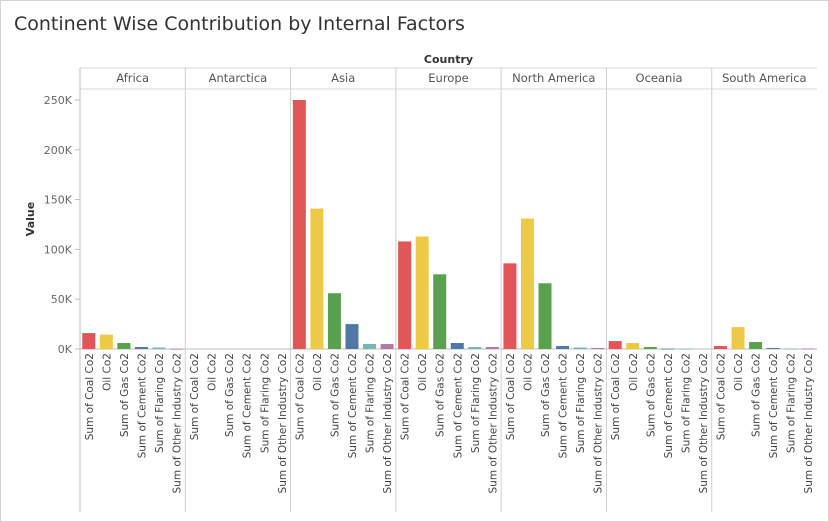  What do you see at coordinates (553, 78) in the screenshot?
I see `panel-label: North America` at bounding box center [553, 78].